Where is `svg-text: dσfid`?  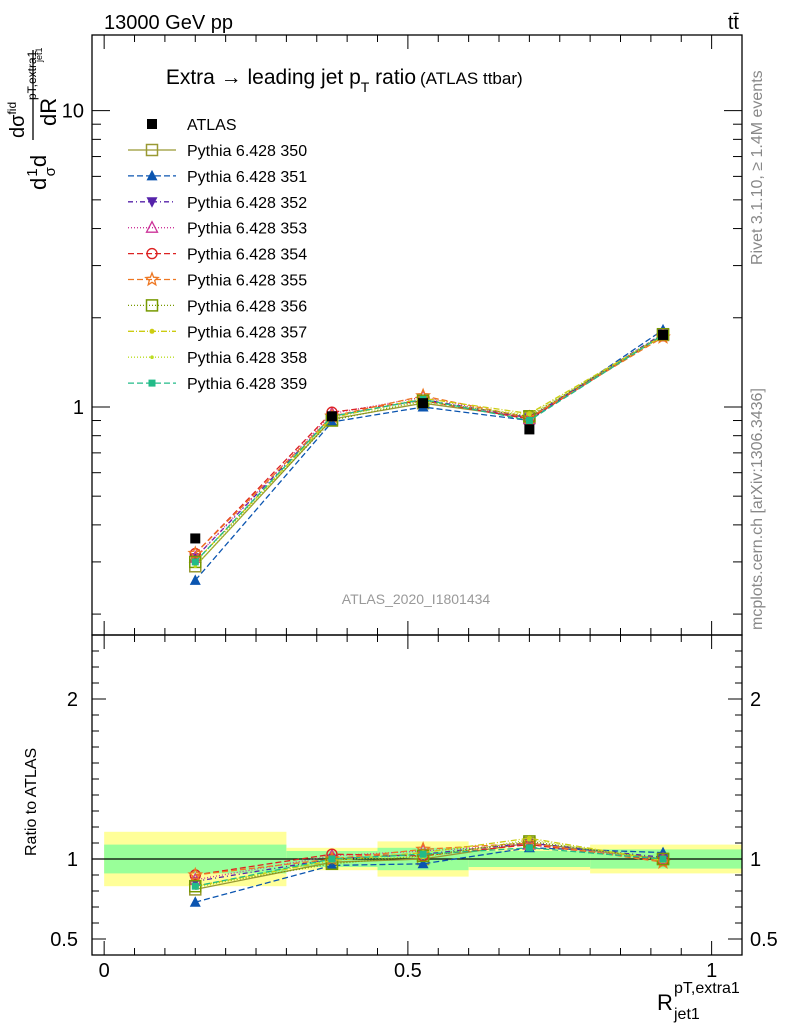
svg-text: dσfid is located at coordinates (17, 120).